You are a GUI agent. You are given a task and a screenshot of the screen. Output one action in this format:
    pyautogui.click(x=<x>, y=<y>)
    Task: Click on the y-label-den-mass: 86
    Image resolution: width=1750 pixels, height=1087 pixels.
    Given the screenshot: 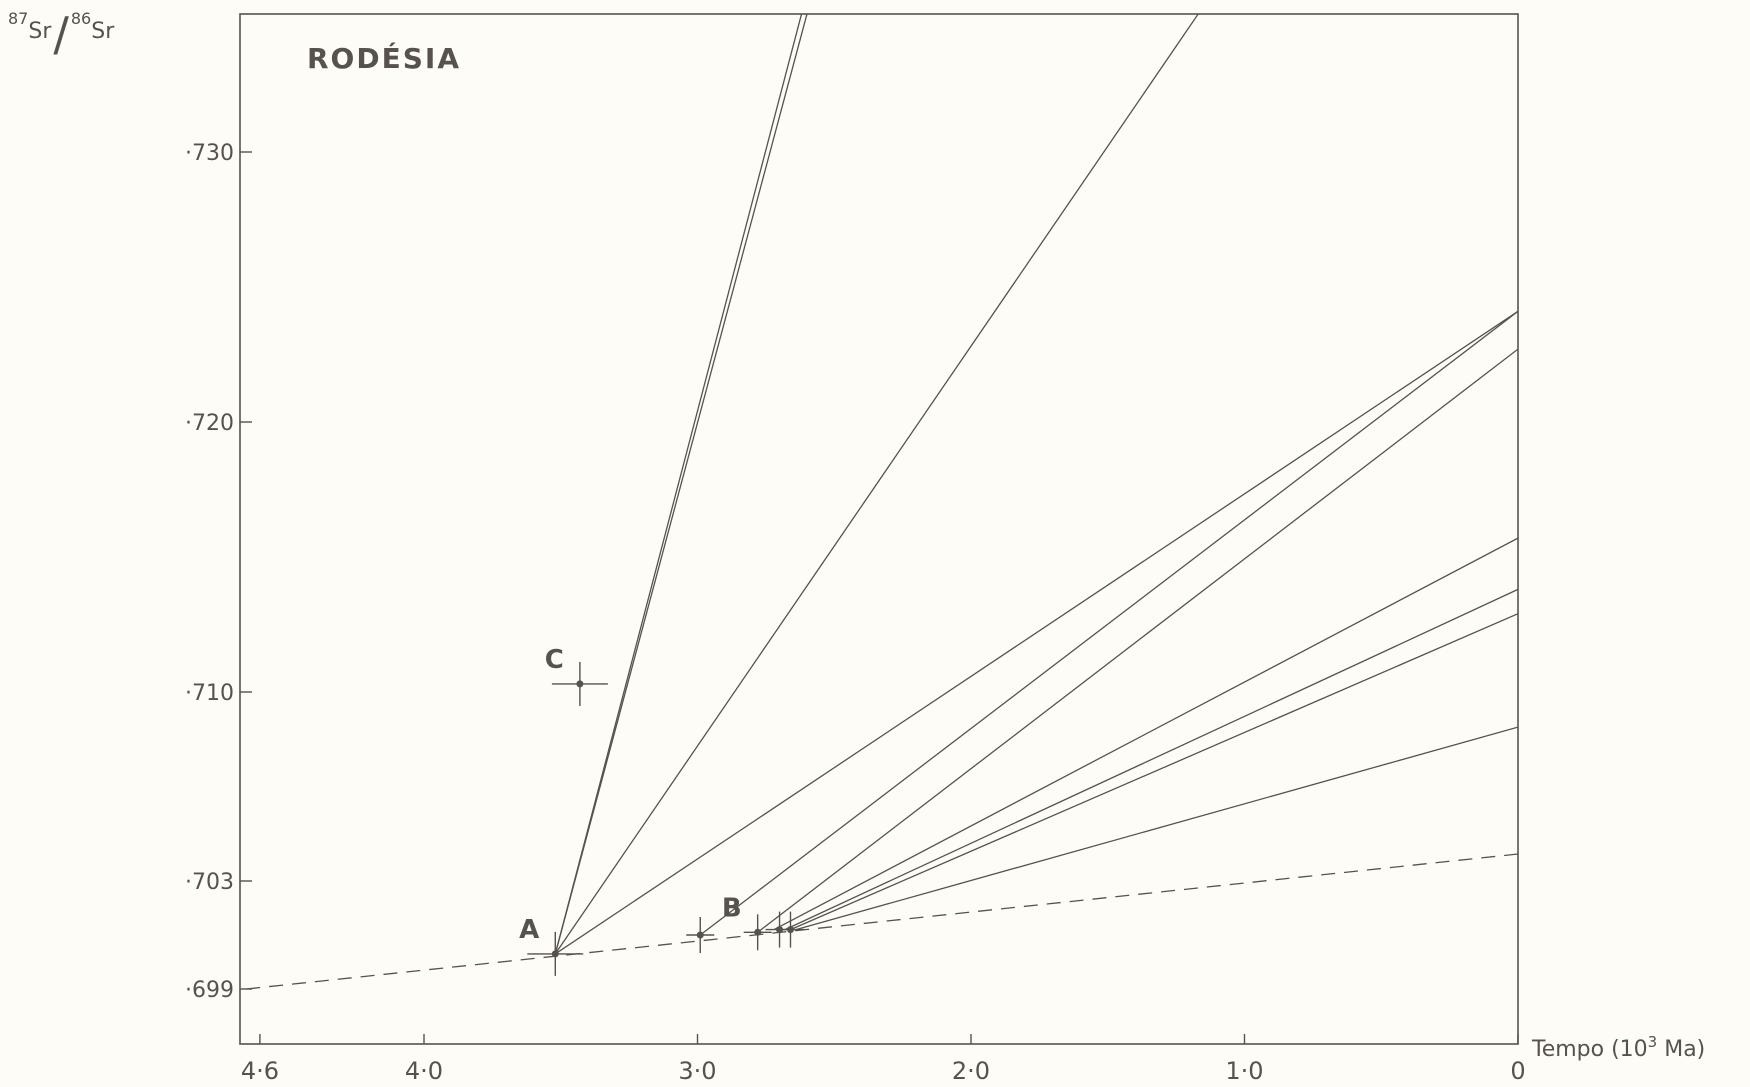 What is the action you would take?
    pyautogui.click(x=81, y=18)
    